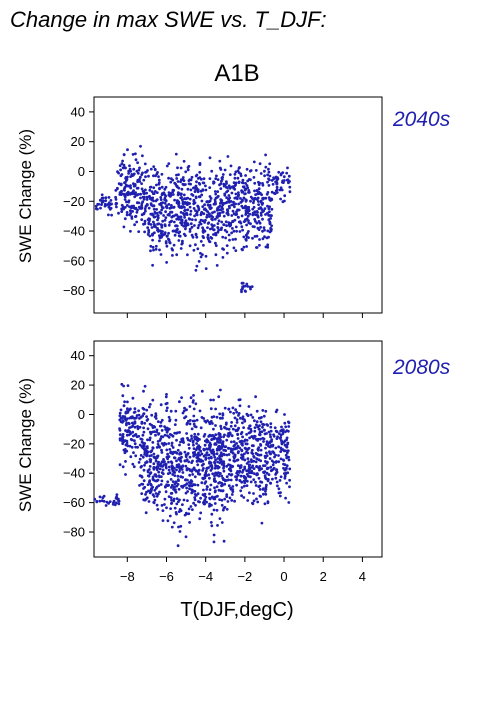 The width and height of the screenshot is (501, 709). I want to click on period-label: 2080s, so click(421, 367).